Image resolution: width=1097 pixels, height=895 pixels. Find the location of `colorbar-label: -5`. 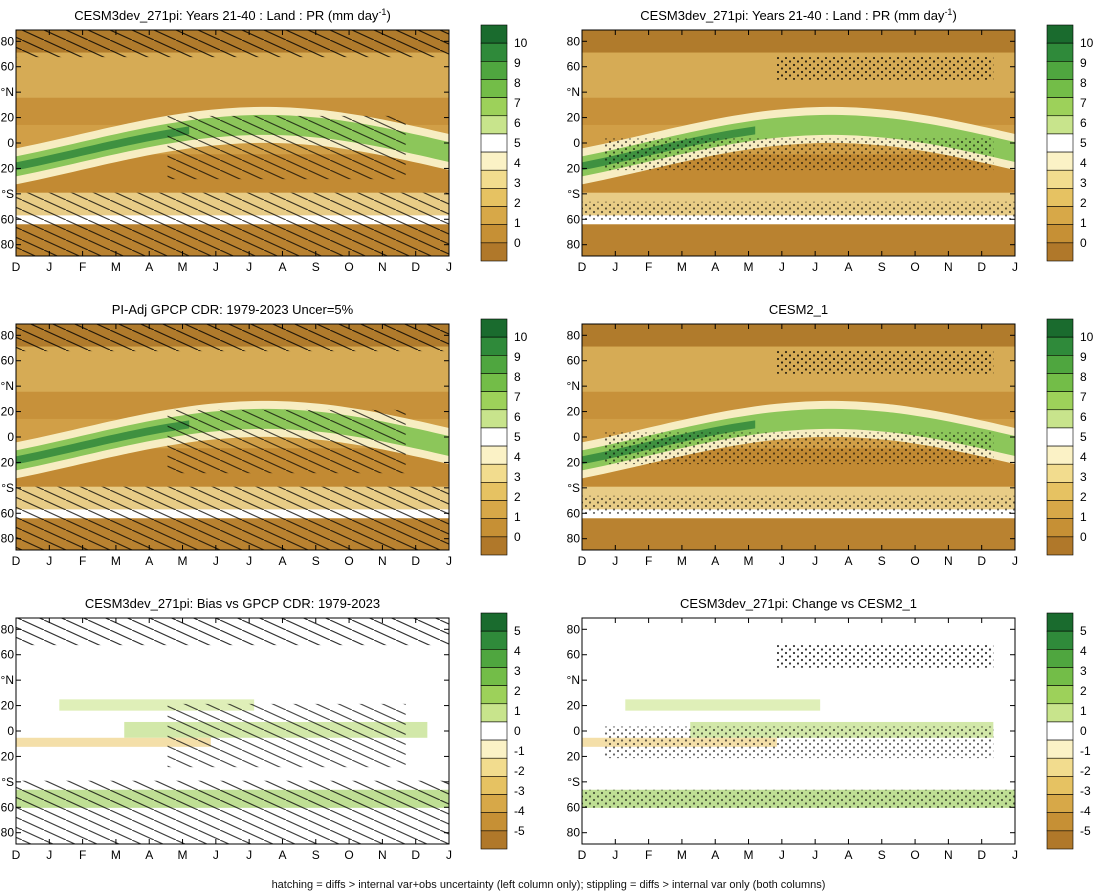

colorbar-label: -5 is located at coordinates (1085, 831).